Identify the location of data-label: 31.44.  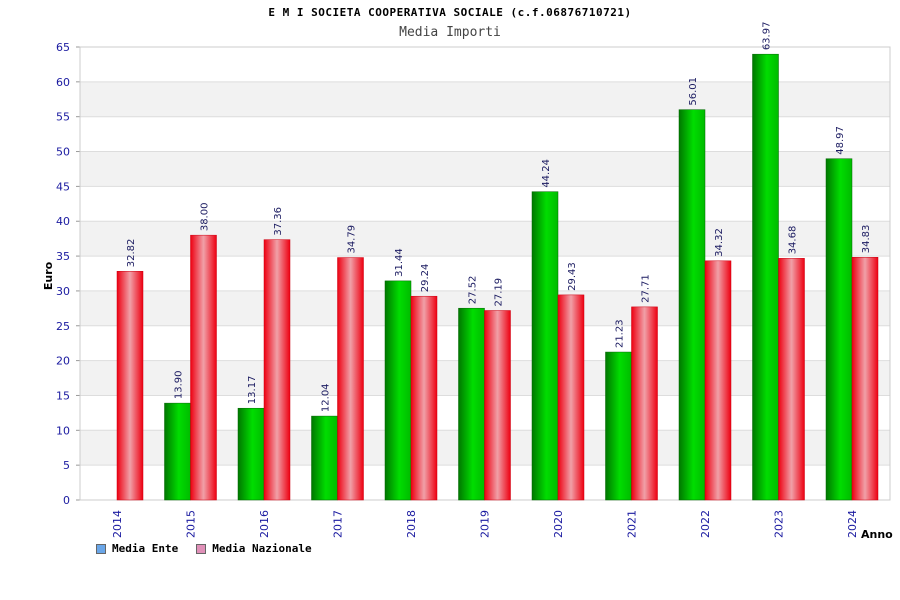
(399, 262).